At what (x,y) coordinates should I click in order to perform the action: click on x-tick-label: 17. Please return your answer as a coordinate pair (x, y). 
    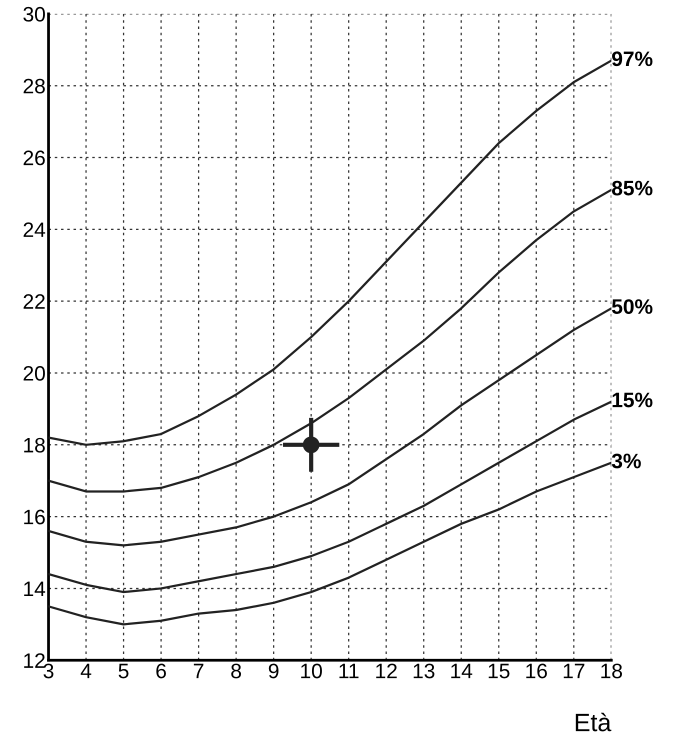
    Looking at the image, I should click on (574, 671).